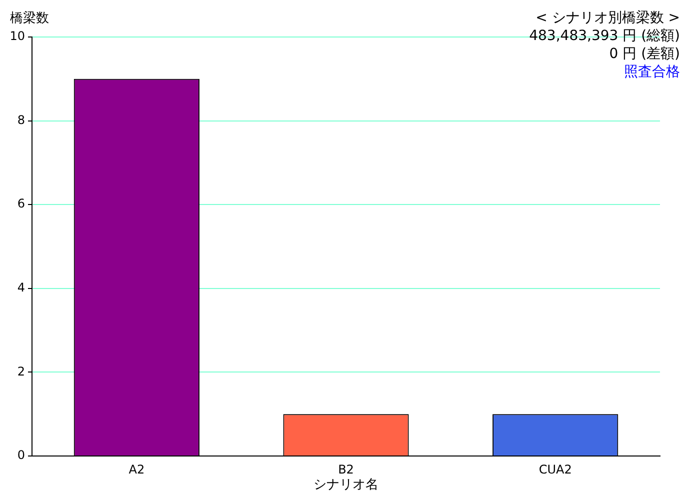 The height and width of the screenshot is (493, 684). I want to click on annotation: 0 円 (差額), so click(644, 54).